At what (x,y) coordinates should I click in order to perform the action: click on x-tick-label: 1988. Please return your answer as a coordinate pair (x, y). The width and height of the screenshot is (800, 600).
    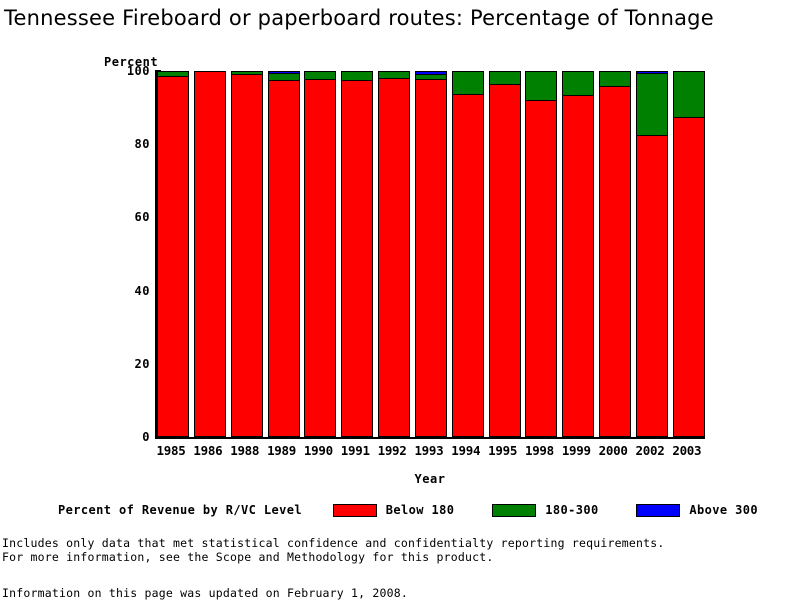
    Looking at the image, I should click on (245, 450).